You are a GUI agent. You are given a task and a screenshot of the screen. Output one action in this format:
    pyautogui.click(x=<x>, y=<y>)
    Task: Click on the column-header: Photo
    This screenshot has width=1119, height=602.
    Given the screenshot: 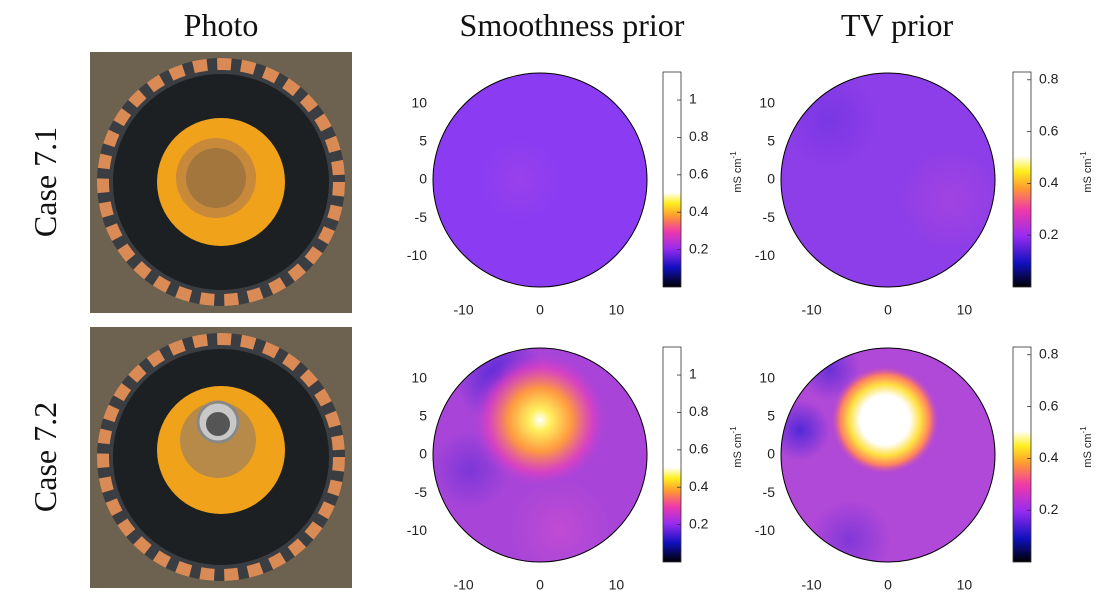 What is the action you would take?
    pyautogui.click(x=221, y=25)
    